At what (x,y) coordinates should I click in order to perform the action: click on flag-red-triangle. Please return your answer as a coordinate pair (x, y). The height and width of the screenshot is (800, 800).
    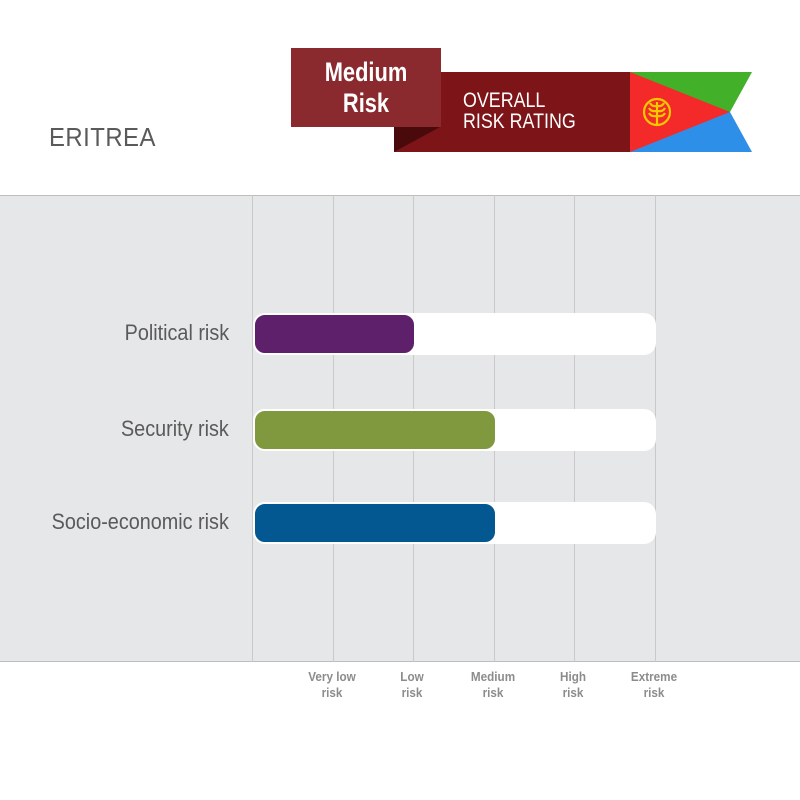
    Looking at the image, I should click on (680, 112).